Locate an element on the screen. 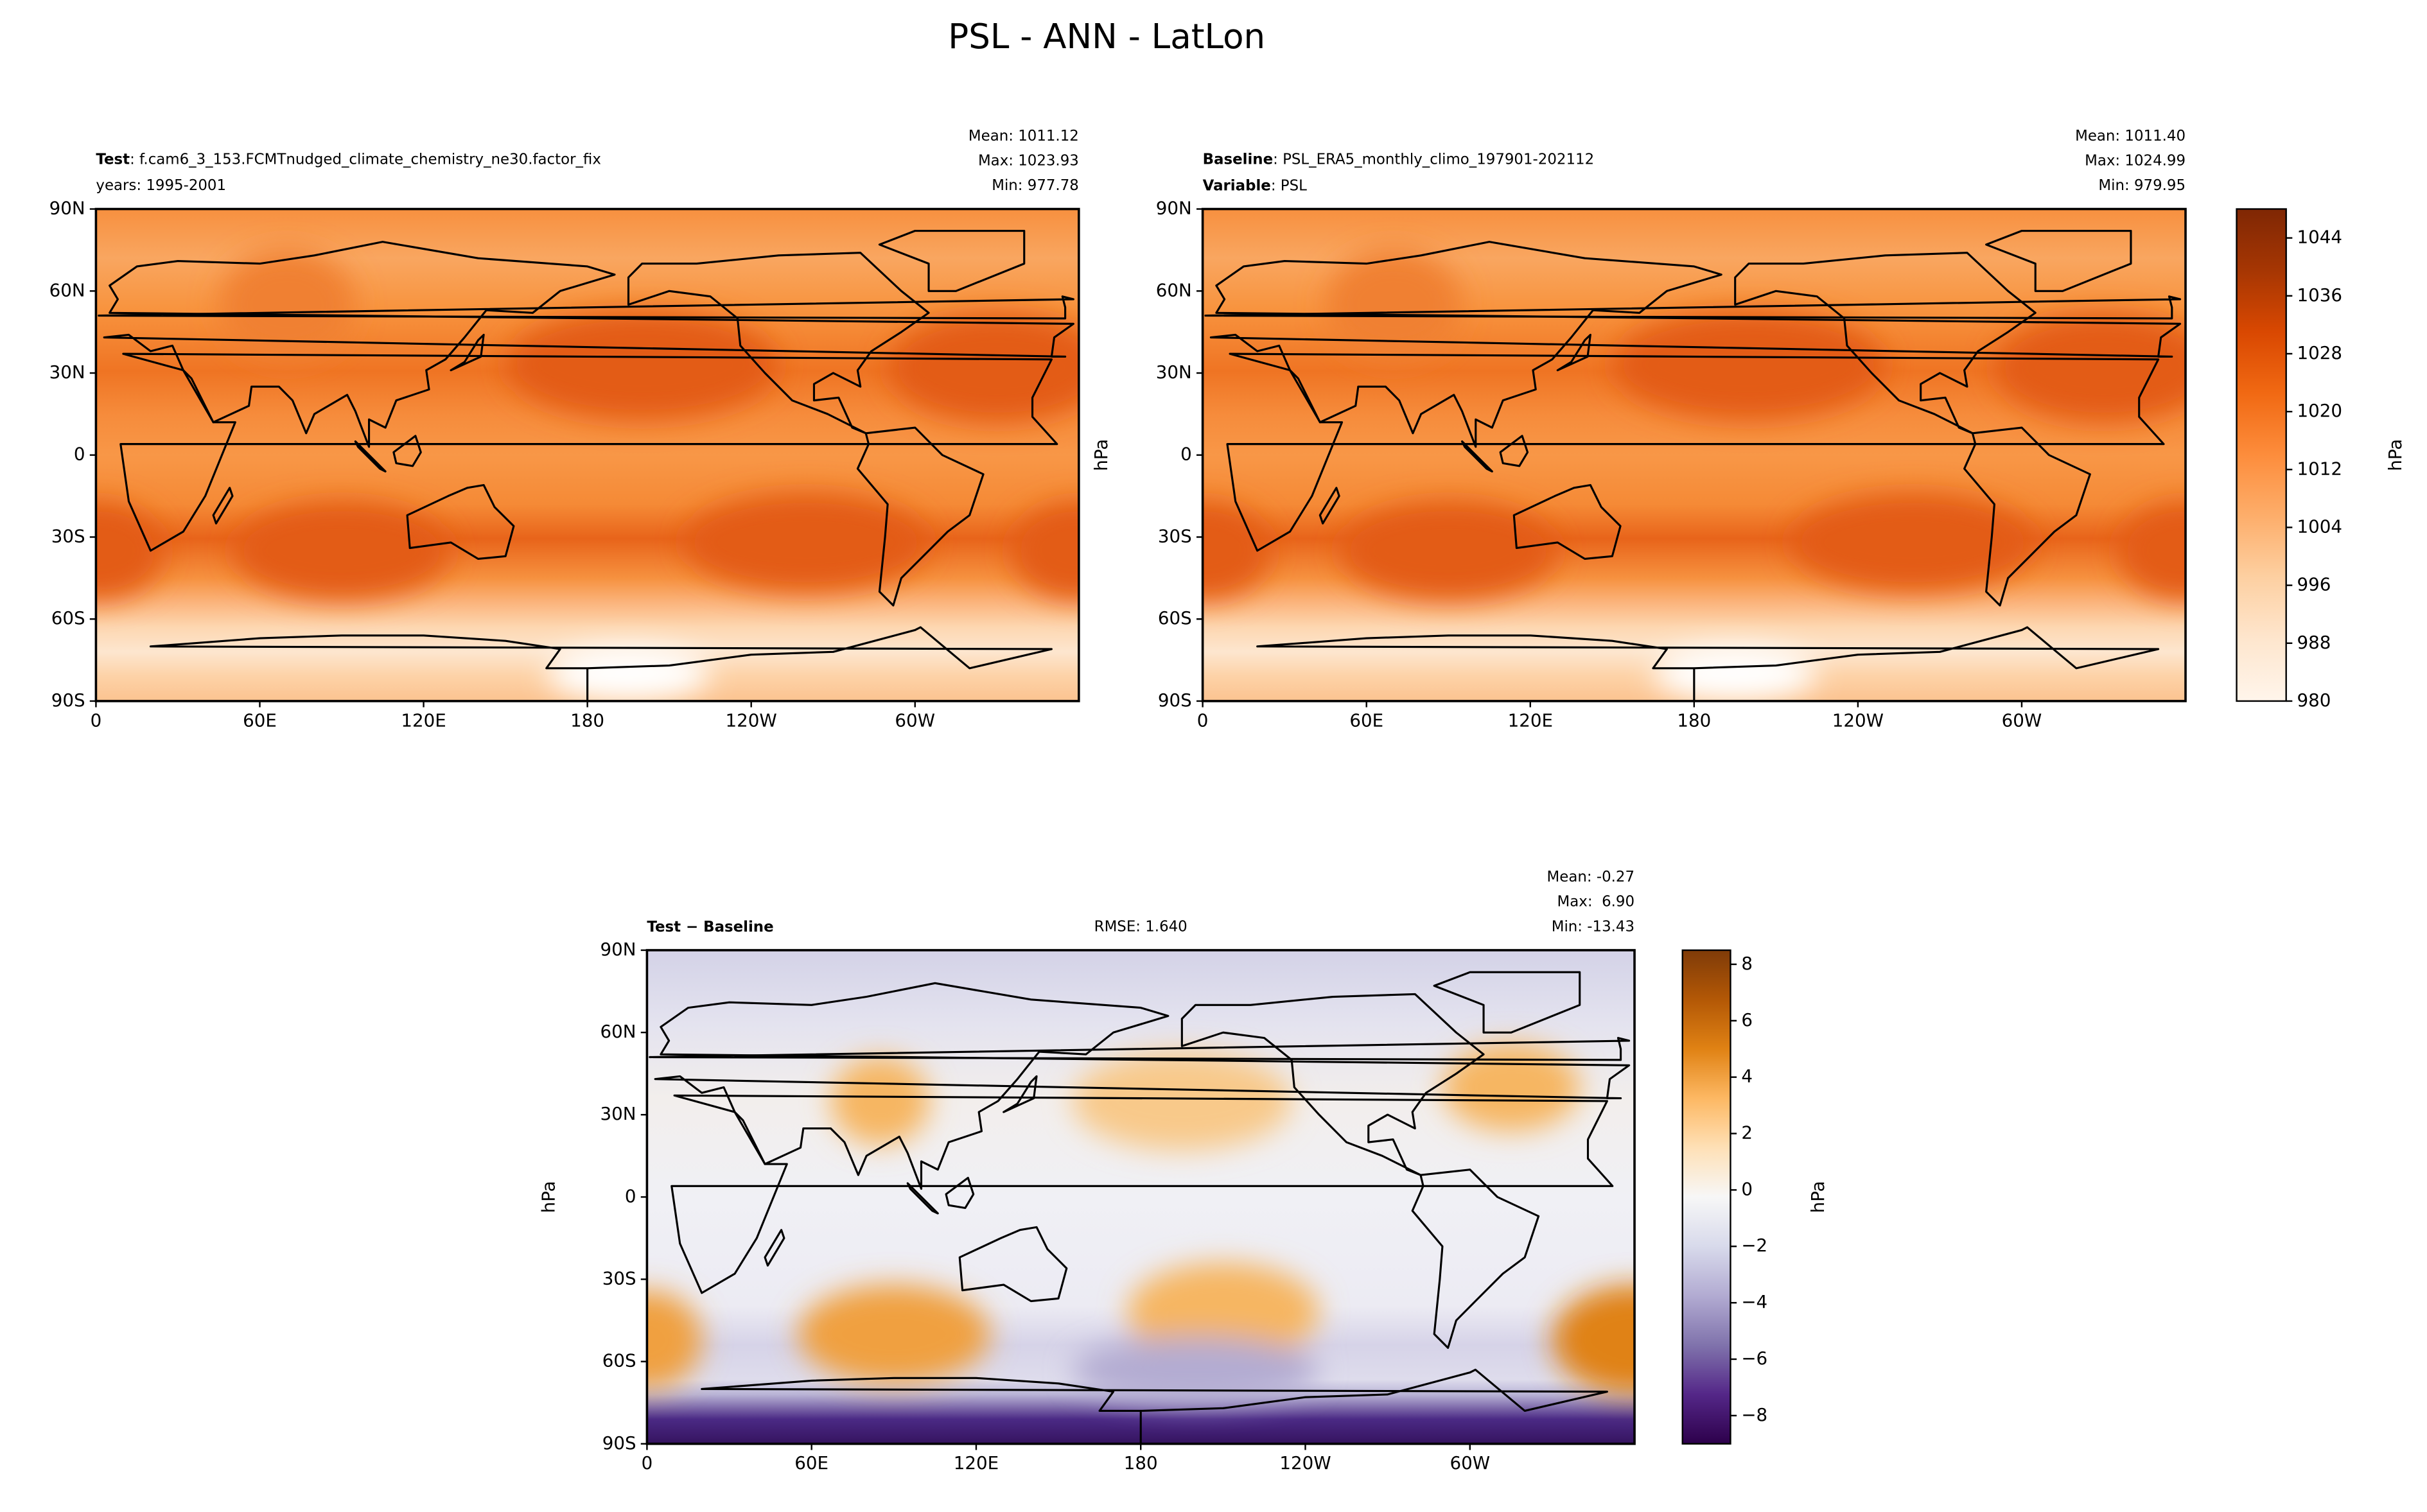  stat: Mean: 1011.40 is located at coordinates (2130, 136).